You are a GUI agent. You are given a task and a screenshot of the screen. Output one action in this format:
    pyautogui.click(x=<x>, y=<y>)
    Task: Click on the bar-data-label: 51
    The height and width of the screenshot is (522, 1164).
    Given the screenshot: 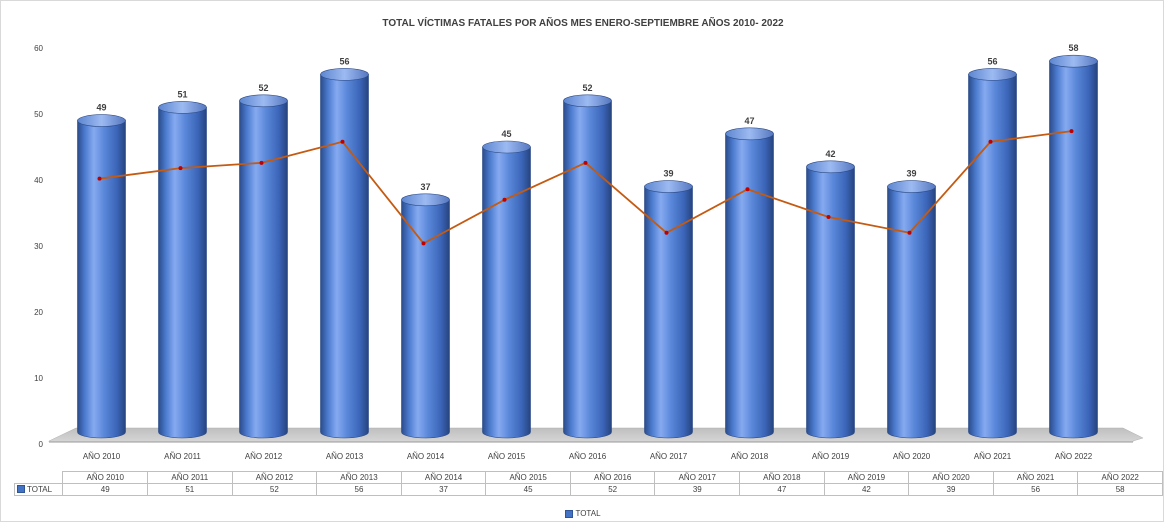 What is the action you would take?
    pyautogui.click(x=182, y=94)
    